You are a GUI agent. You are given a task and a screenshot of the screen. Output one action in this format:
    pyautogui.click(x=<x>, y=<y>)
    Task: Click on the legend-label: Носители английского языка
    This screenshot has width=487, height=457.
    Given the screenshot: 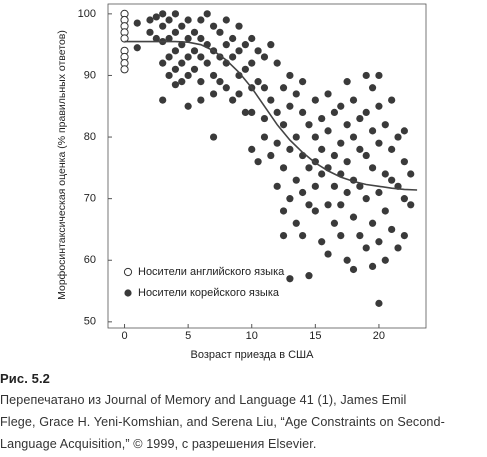 What is the action you would take?
    pyautogui.click(x=211, y=272)
    